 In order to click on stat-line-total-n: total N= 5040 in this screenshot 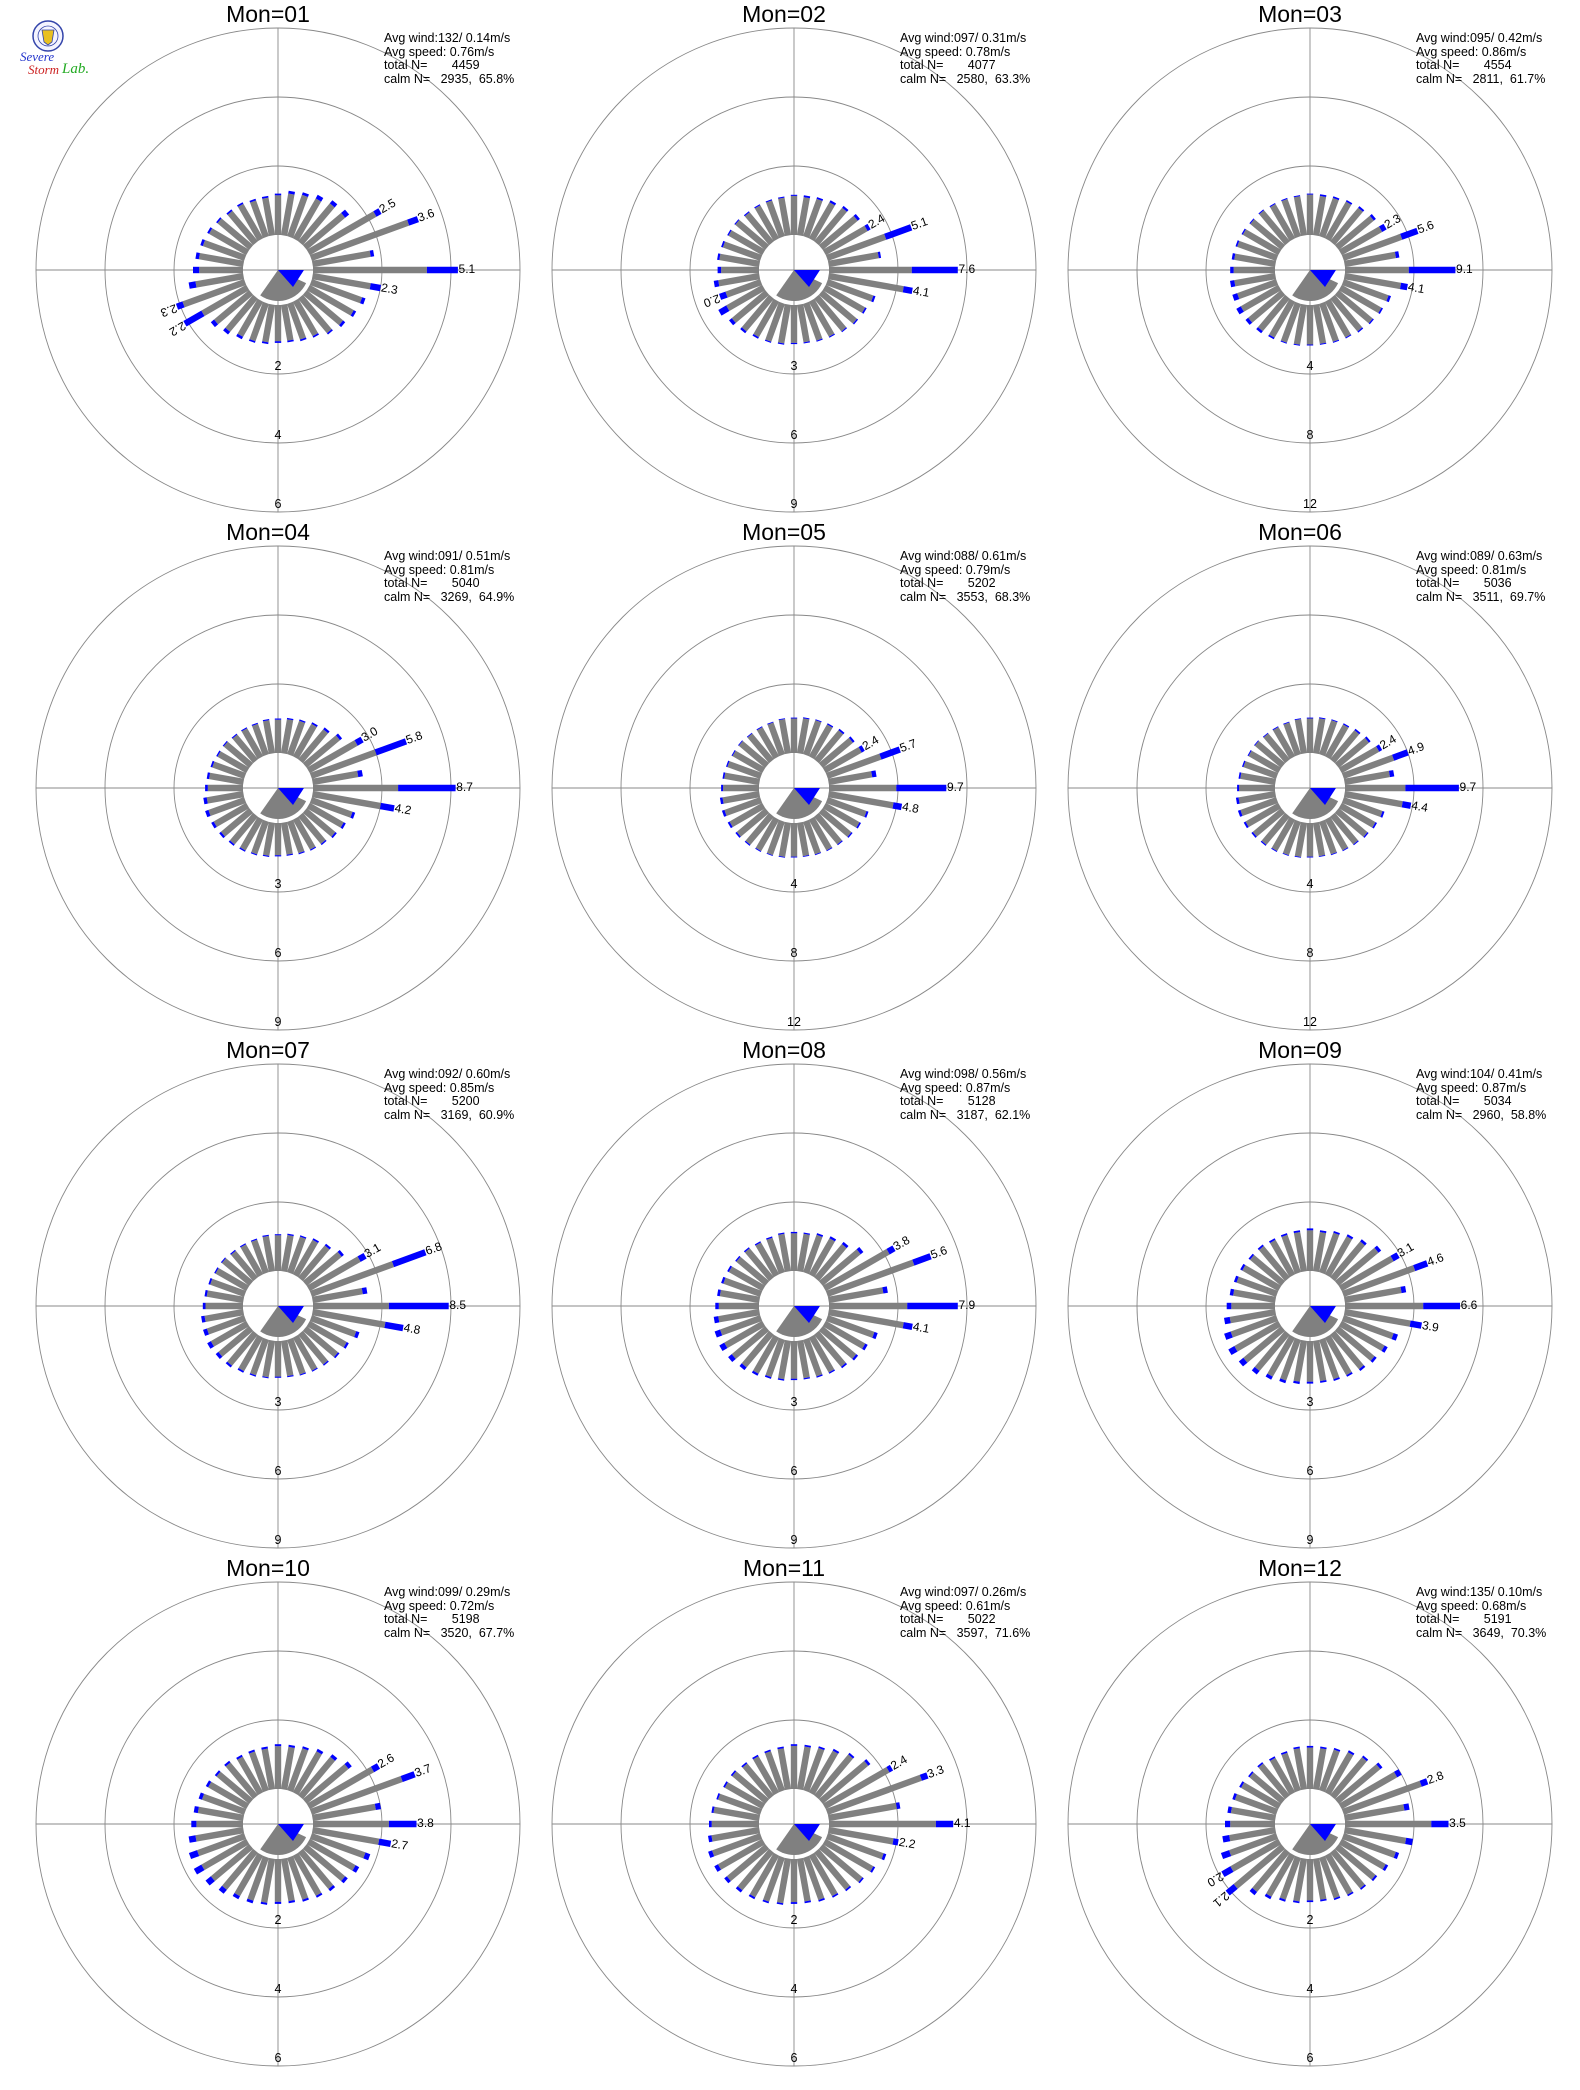, I will do `click(432, 583)`.